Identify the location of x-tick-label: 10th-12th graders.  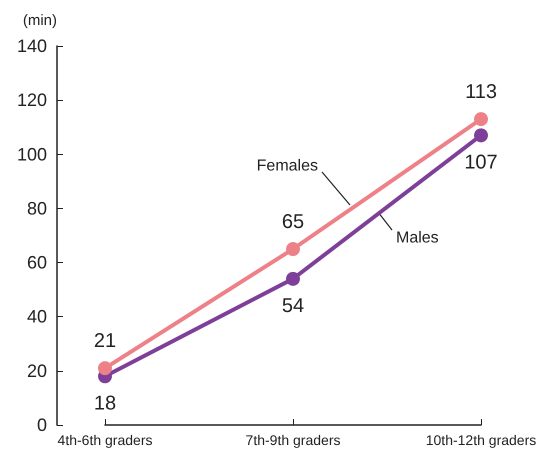
(481, 440).